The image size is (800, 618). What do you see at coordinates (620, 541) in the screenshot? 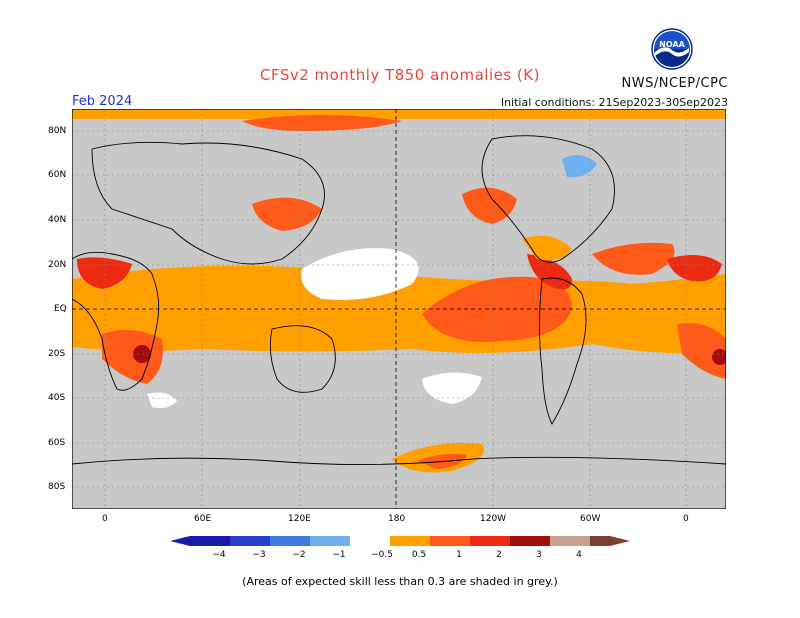
I see `legend-arrow-high` at bounding box center [620, 541].